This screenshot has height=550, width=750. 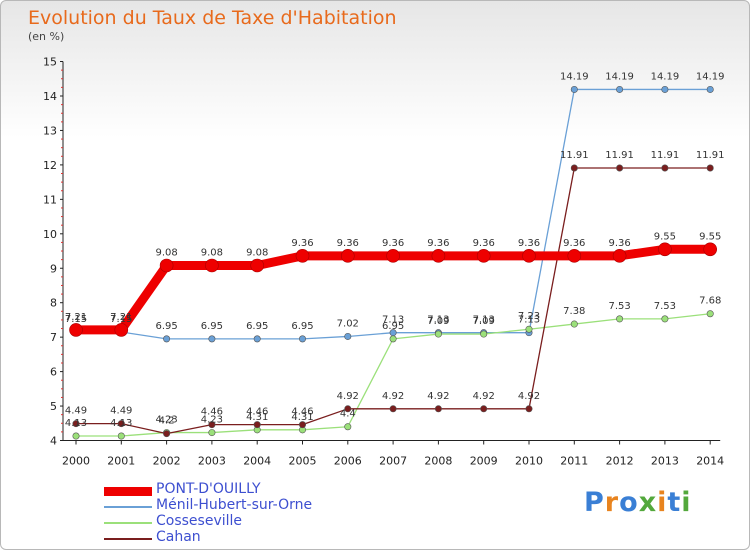 What do you see at coordinates (234, 505) in the screenshot?
I see `legend-label: Ménil-Hubert-sur-Orne` at bounding box center [234, 505].